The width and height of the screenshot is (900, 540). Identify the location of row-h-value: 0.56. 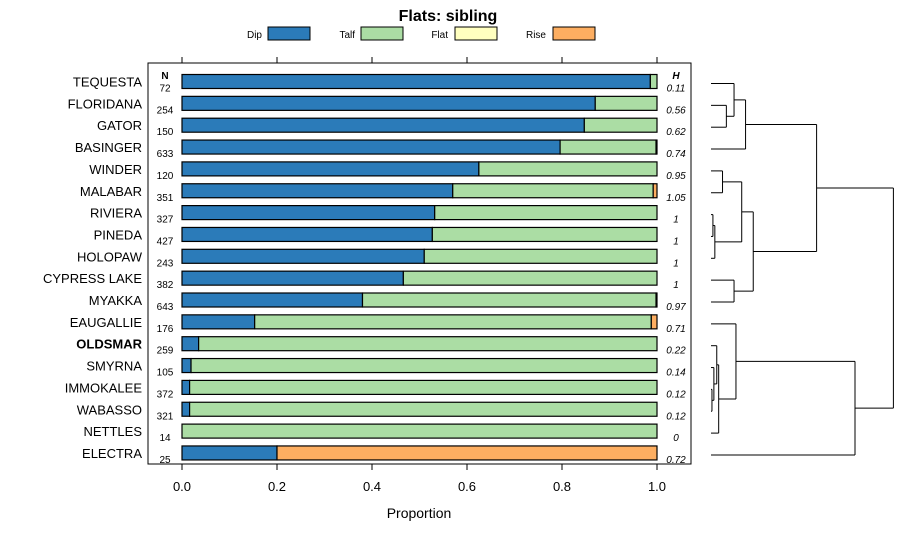
(676, 110).